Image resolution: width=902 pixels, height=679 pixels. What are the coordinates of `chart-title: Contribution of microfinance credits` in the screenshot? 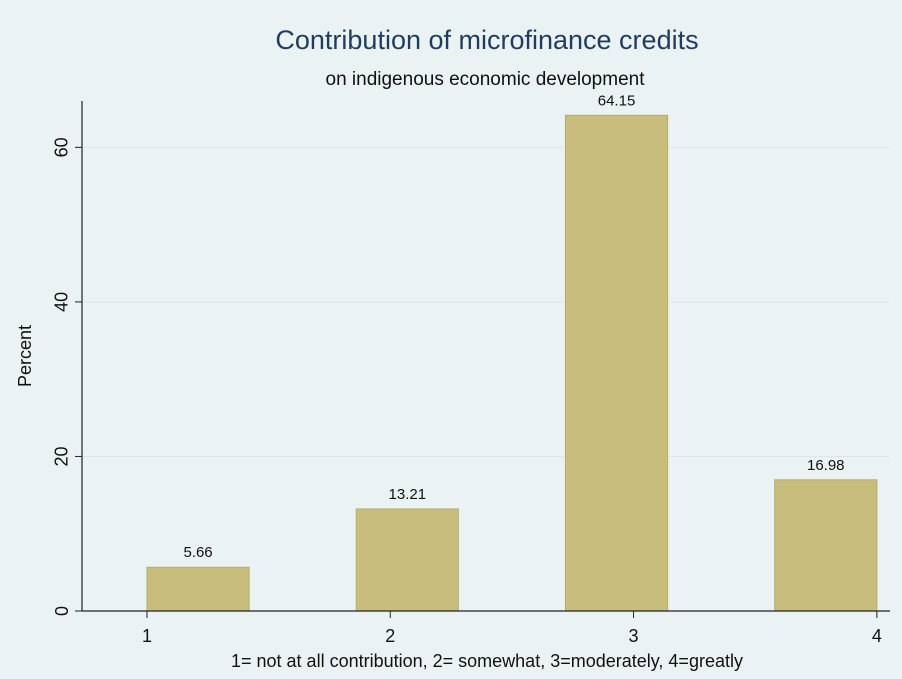 It's located at (486, 40).